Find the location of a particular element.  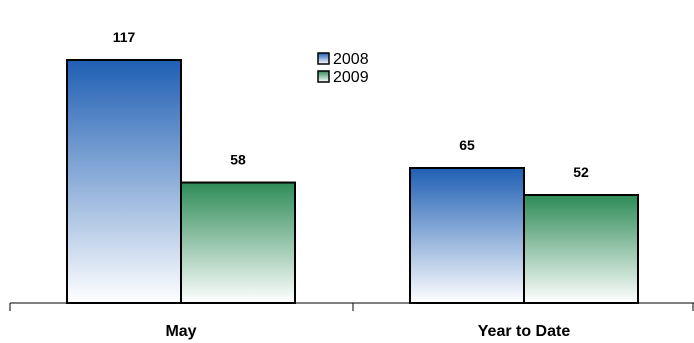

data-label-year-to-date-2008: 65 is located at coordinates (467, 145).